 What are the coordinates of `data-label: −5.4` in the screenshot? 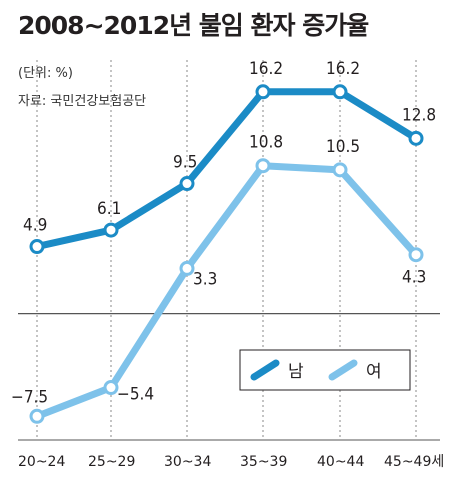 It's located at (135, 395).